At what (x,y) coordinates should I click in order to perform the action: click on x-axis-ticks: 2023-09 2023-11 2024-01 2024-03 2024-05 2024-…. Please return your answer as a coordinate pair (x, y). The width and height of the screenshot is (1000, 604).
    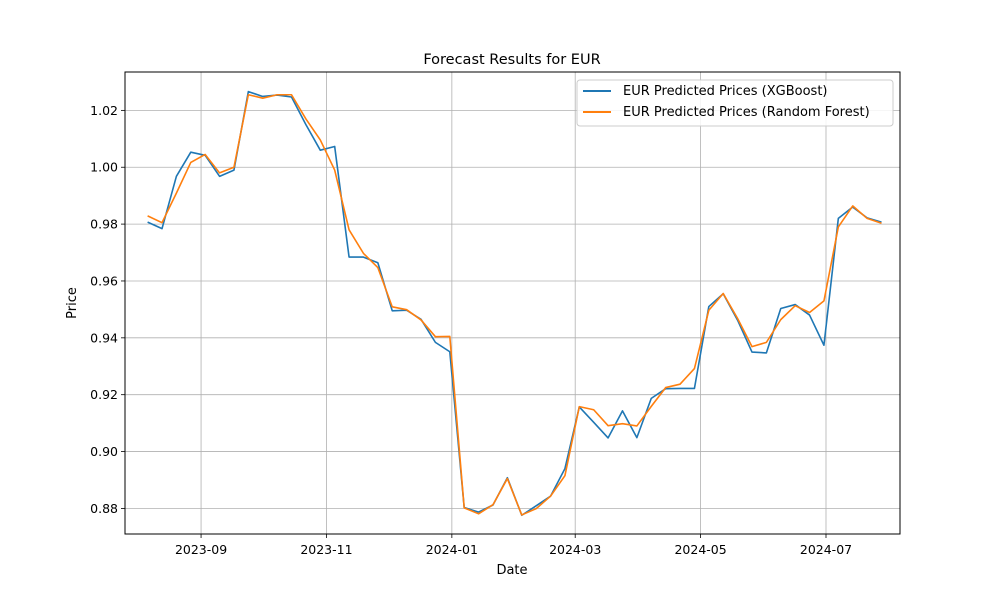
    Looking at the image, I should click on (513, 545).